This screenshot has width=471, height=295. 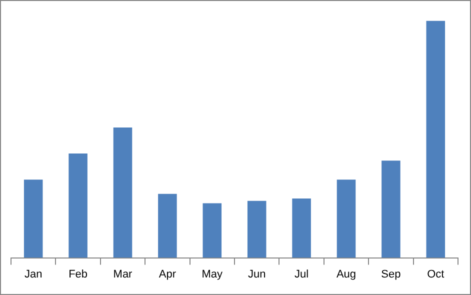 What do you see at coordinates (123, 274) in the screenshot?
I see `x-tick-label: Mar` at bounding box center [123, 274].